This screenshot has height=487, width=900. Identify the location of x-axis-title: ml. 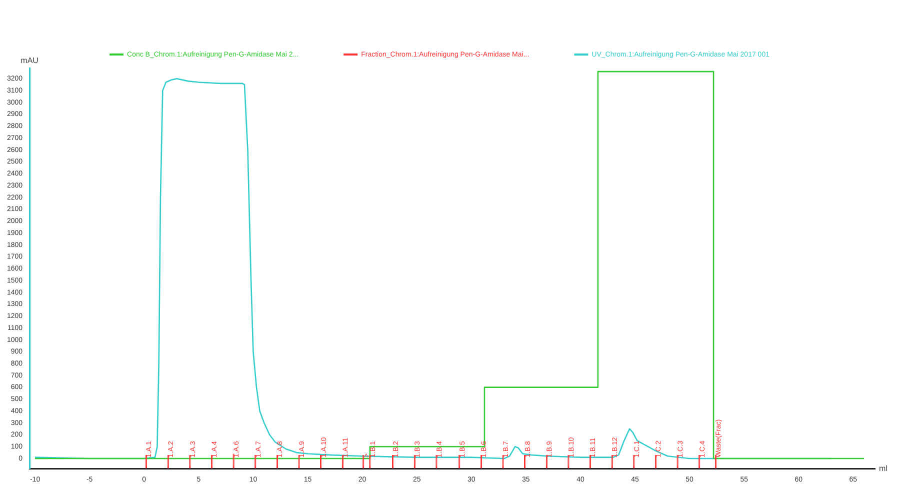
(883, 468).